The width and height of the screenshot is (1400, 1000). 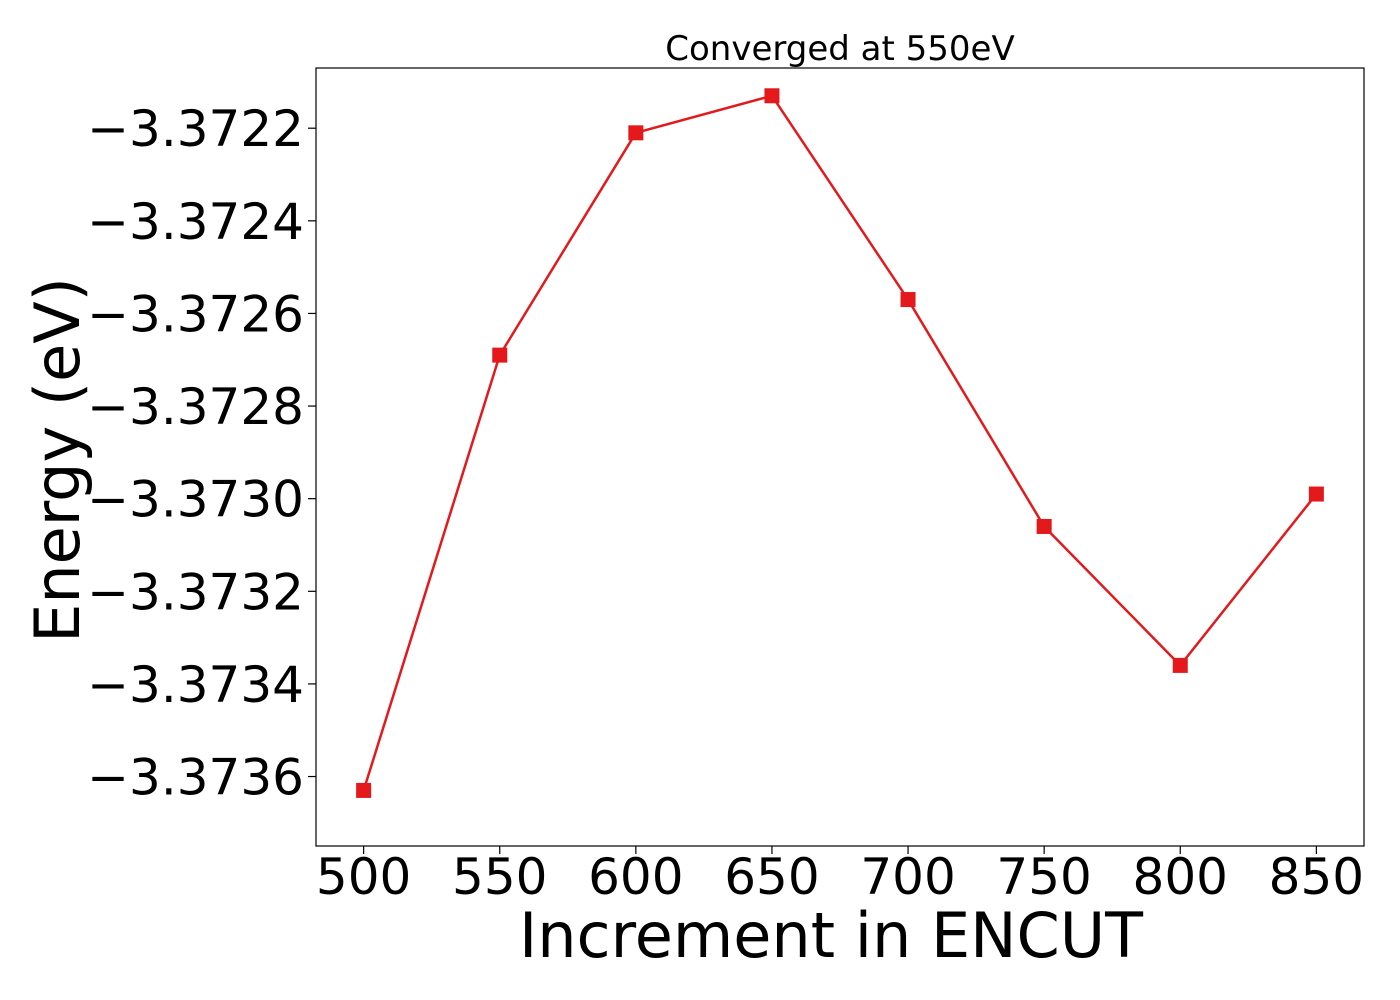 I want to click on y-tick-label: −3.3736, so click(x=195, y=778).